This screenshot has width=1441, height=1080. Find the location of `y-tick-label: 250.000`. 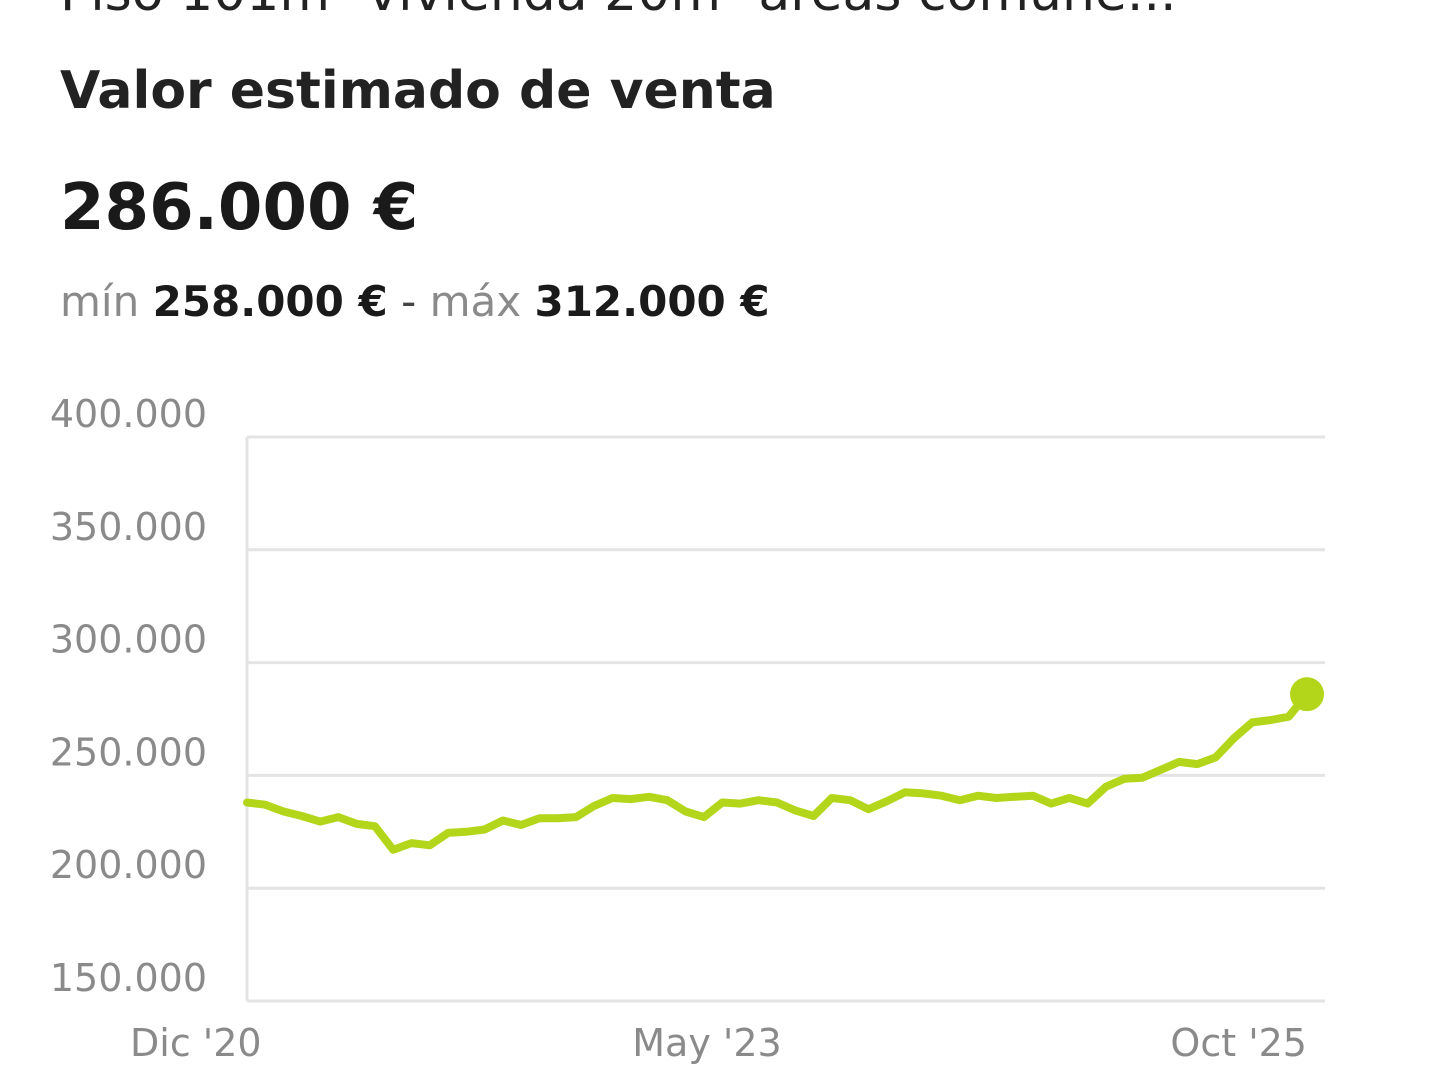

y-tick-label: 250.000 is located at coordinates (128, 752).